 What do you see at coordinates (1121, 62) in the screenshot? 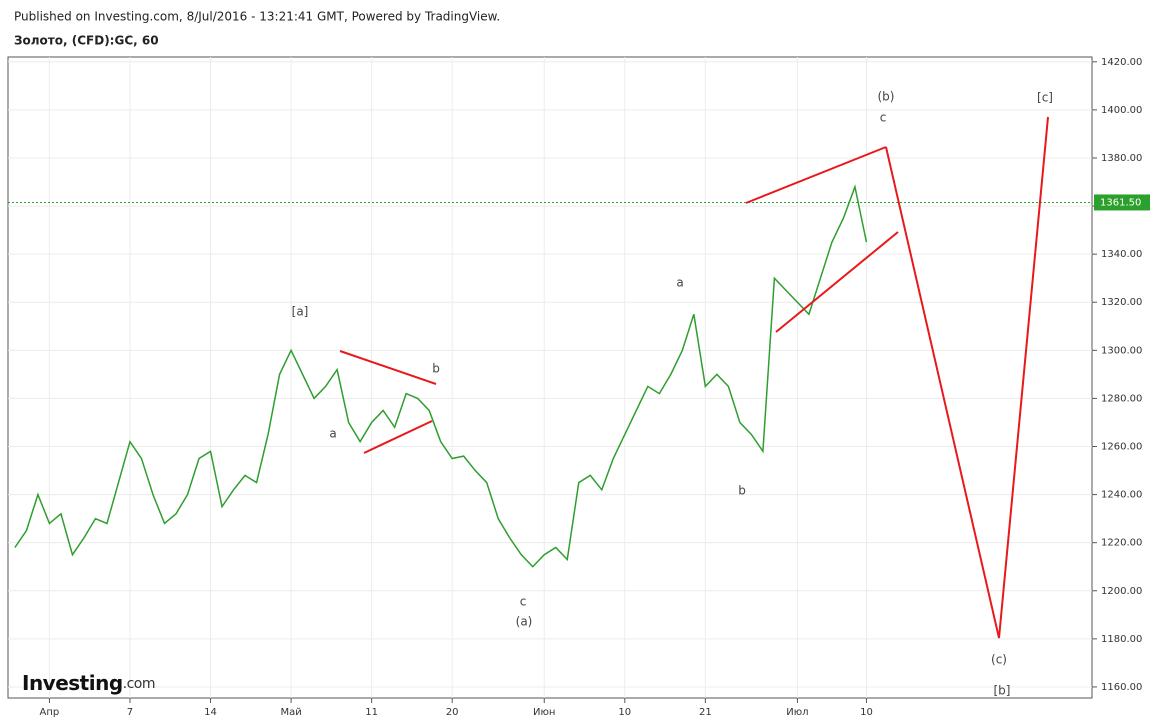
I see `y-tick-label: 1420.00` at bounding box center [1121, 62].